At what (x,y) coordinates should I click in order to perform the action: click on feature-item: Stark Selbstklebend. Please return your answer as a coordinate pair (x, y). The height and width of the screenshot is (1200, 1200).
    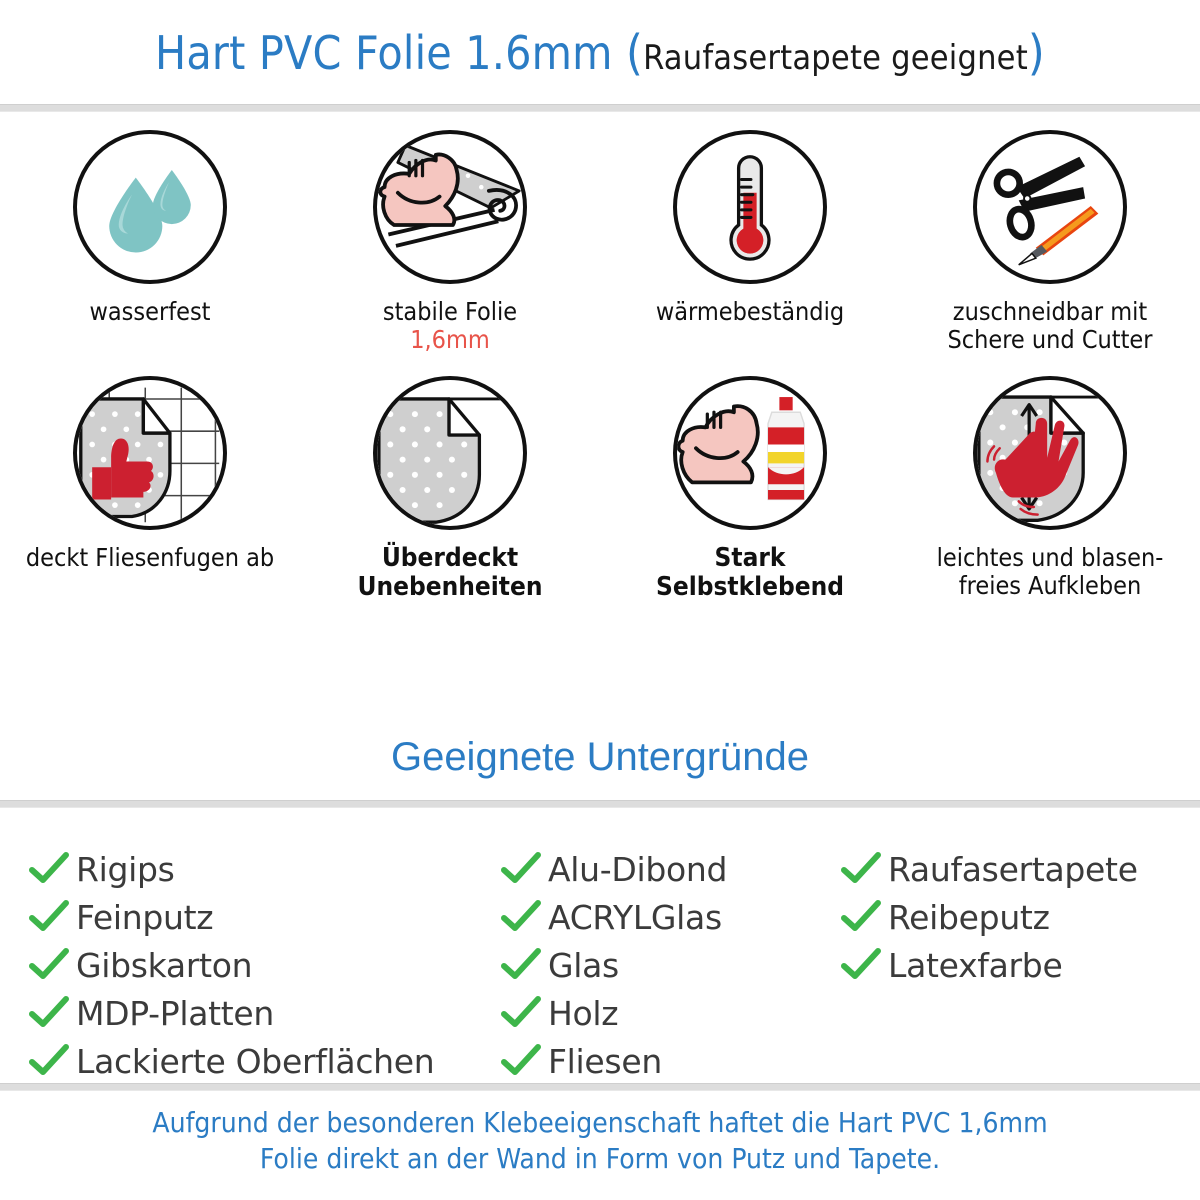
    Looking at the image, I should click on (750, 489).